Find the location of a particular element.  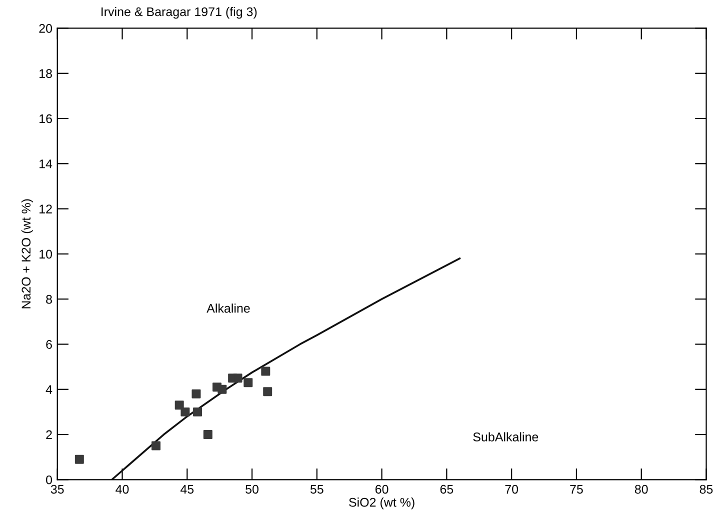

y-tick-label: 8 is located at coordinates (49, 299).